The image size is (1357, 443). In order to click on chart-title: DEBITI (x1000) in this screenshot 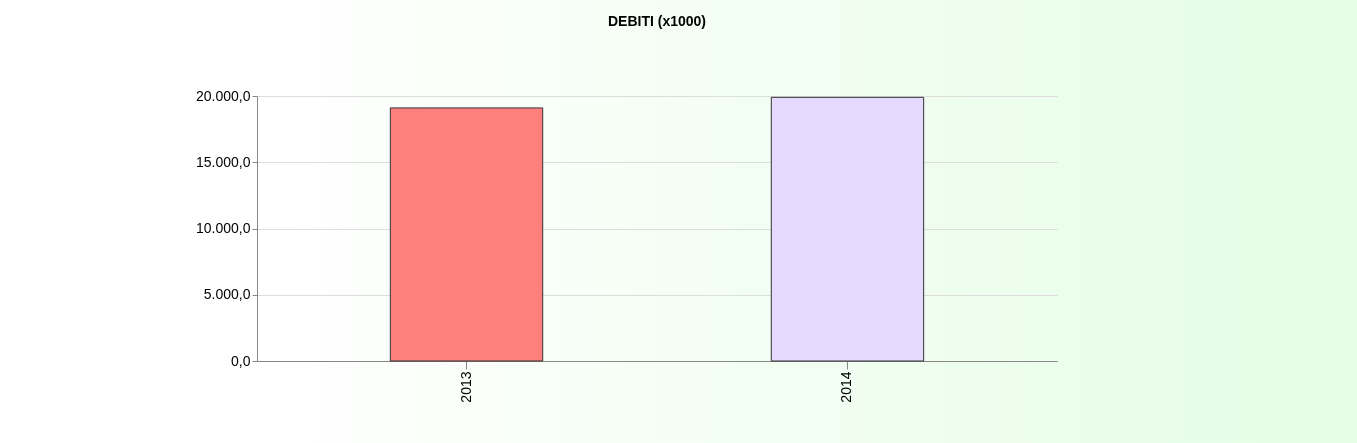, I will do `click(657, 21)`.